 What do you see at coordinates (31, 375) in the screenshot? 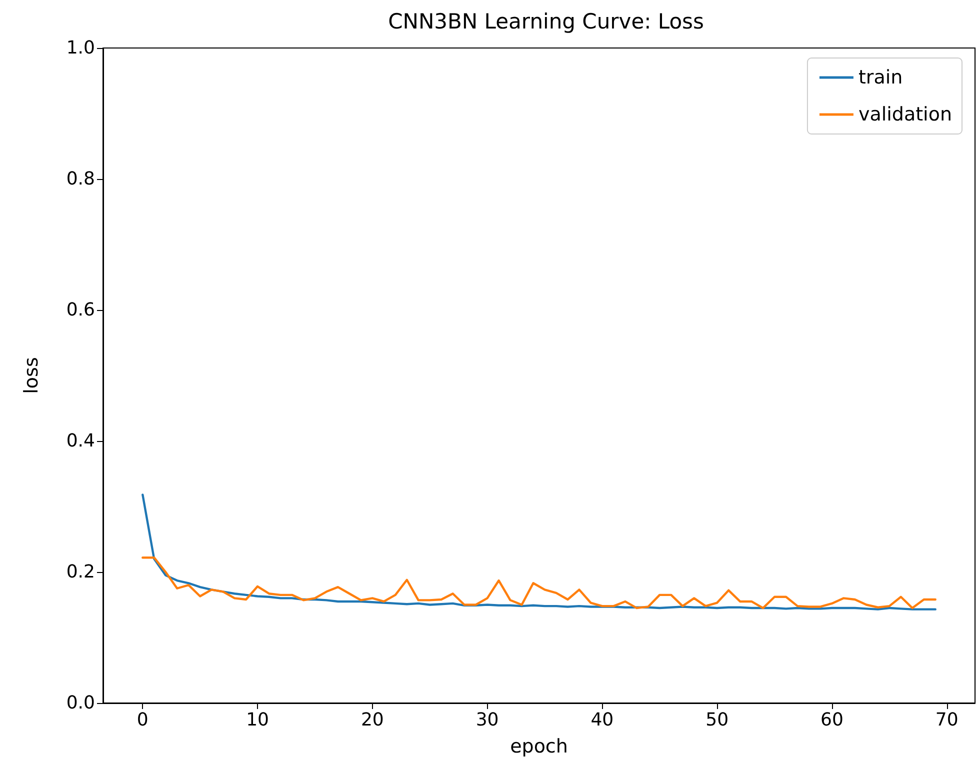
I see `y-axis-title: loss` at bounding box center [31, 375].